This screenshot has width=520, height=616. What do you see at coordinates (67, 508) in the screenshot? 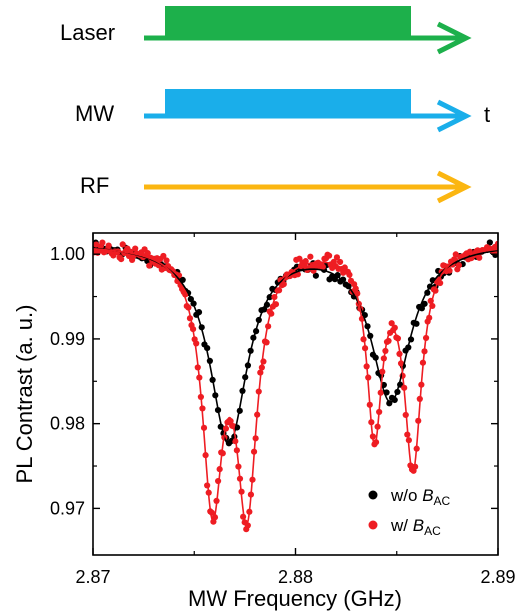
I see `y-tick-label: 0.97` at bounding box center [67, 508].